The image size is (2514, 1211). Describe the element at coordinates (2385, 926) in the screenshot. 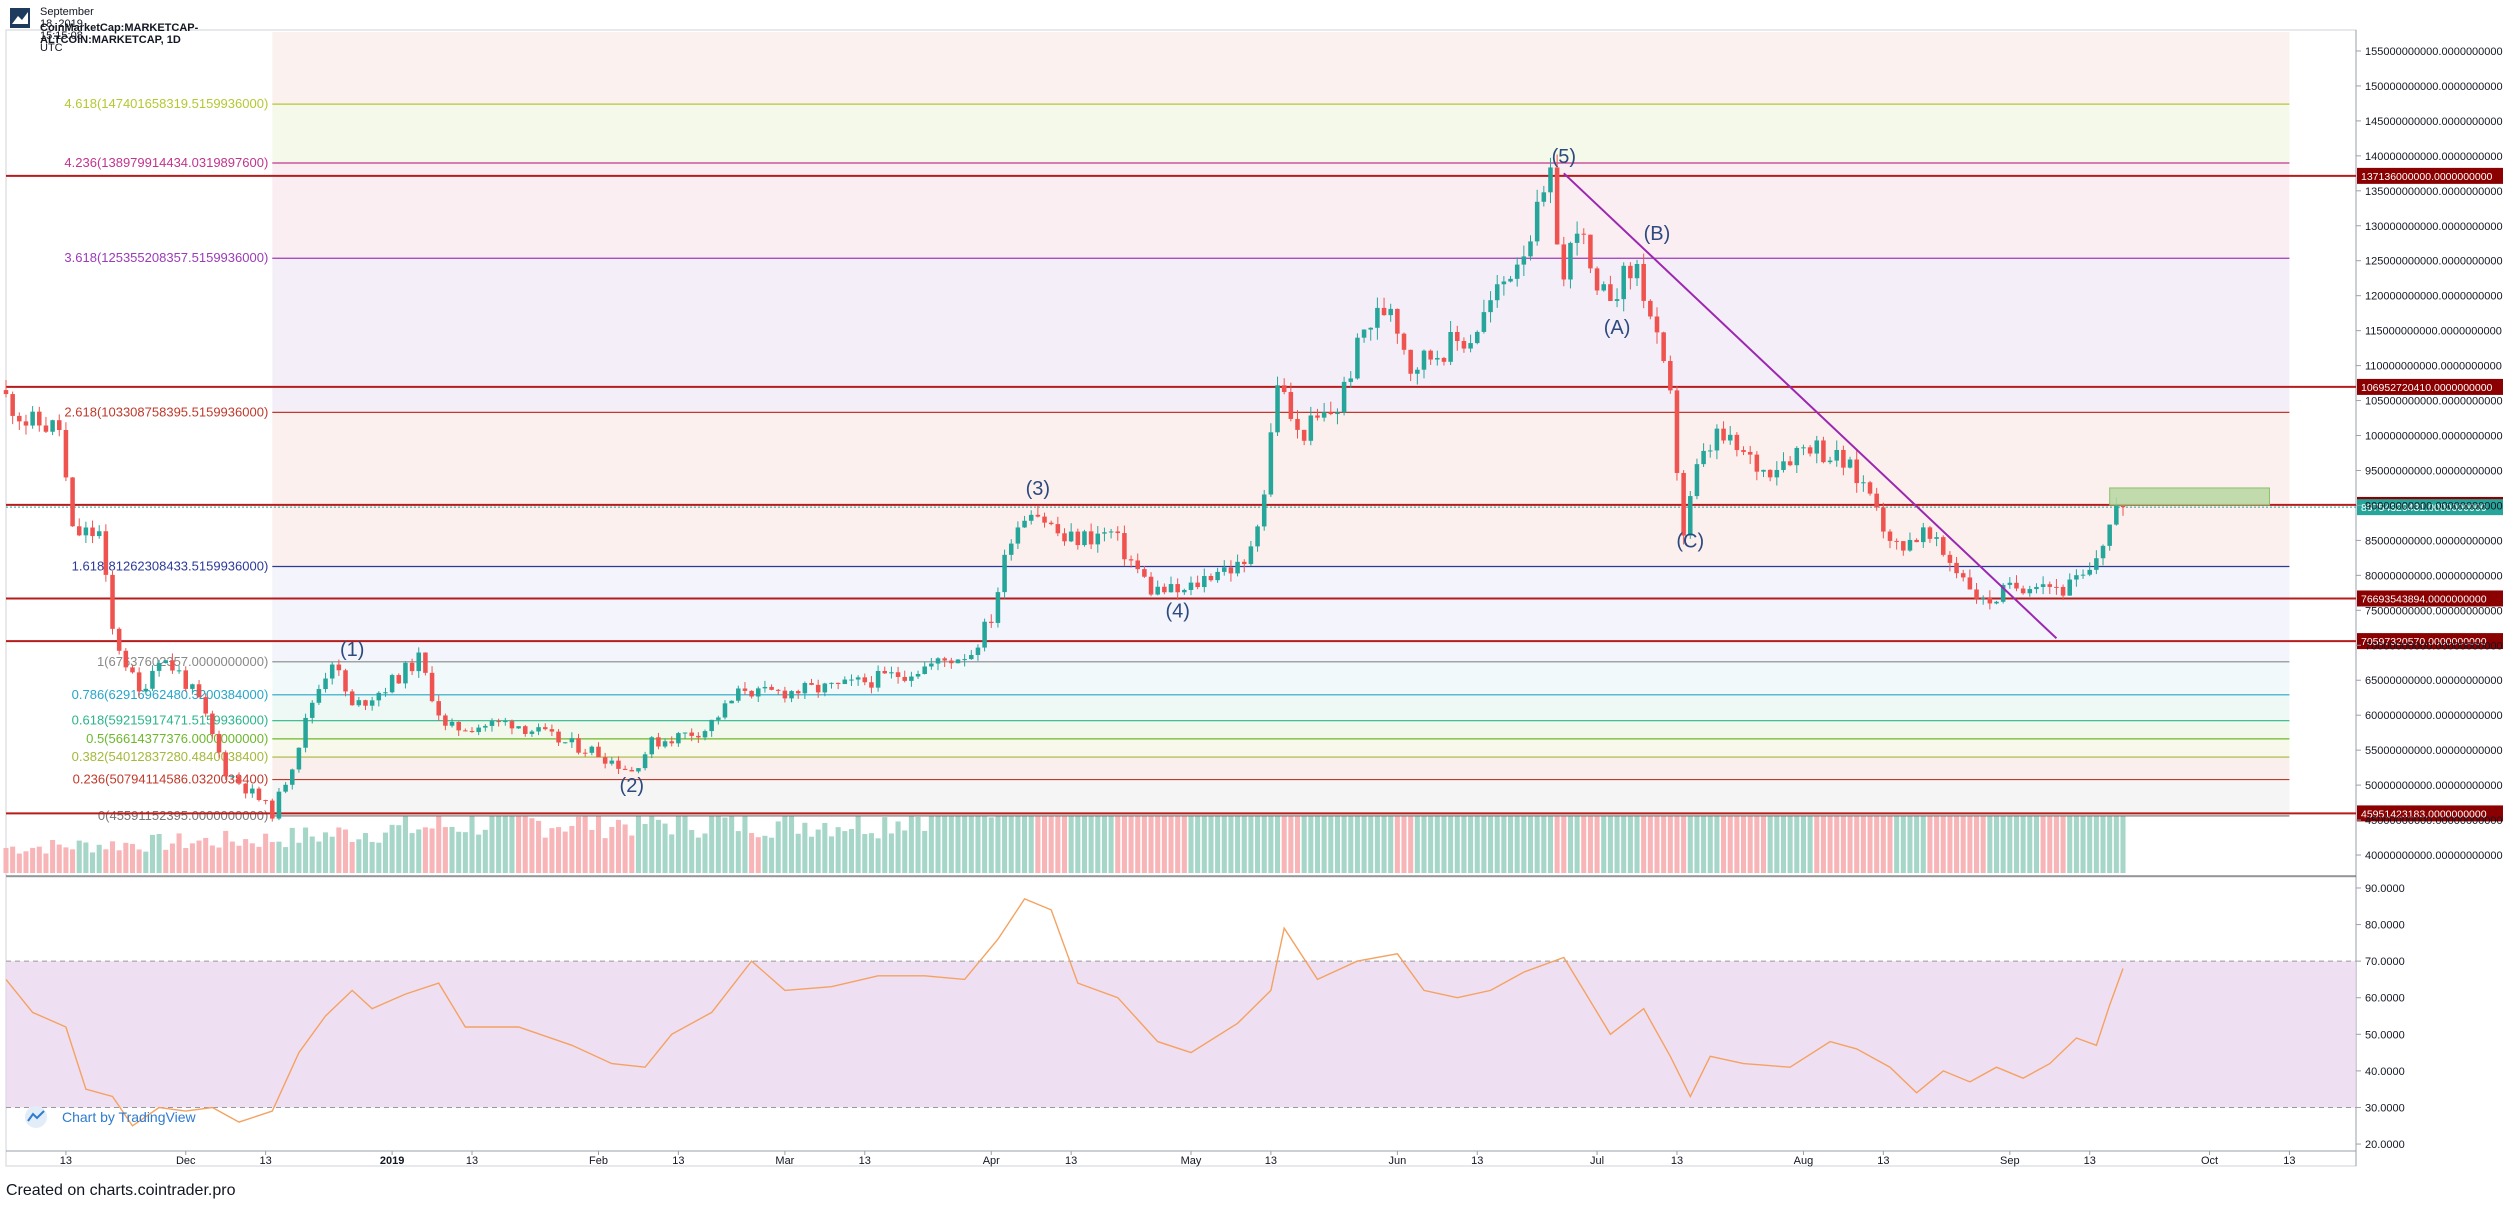

I see `rsi-axis-label: 80.0000` at that location.